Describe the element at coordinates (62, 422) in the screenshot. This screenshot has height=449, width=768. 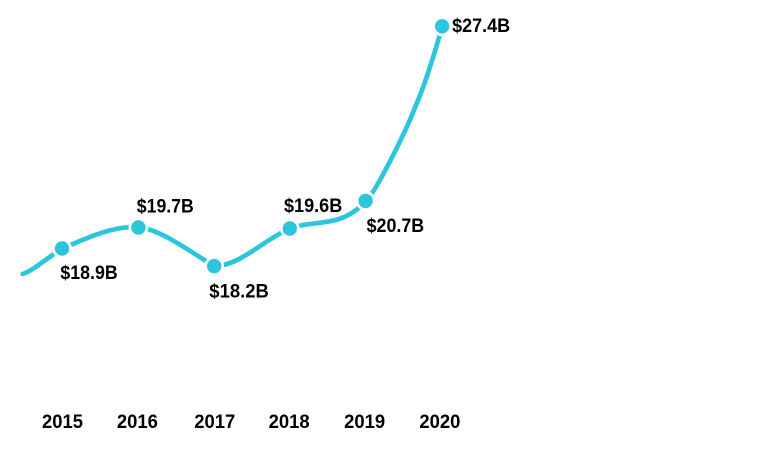
I see `svg-text: 2015` at that location.